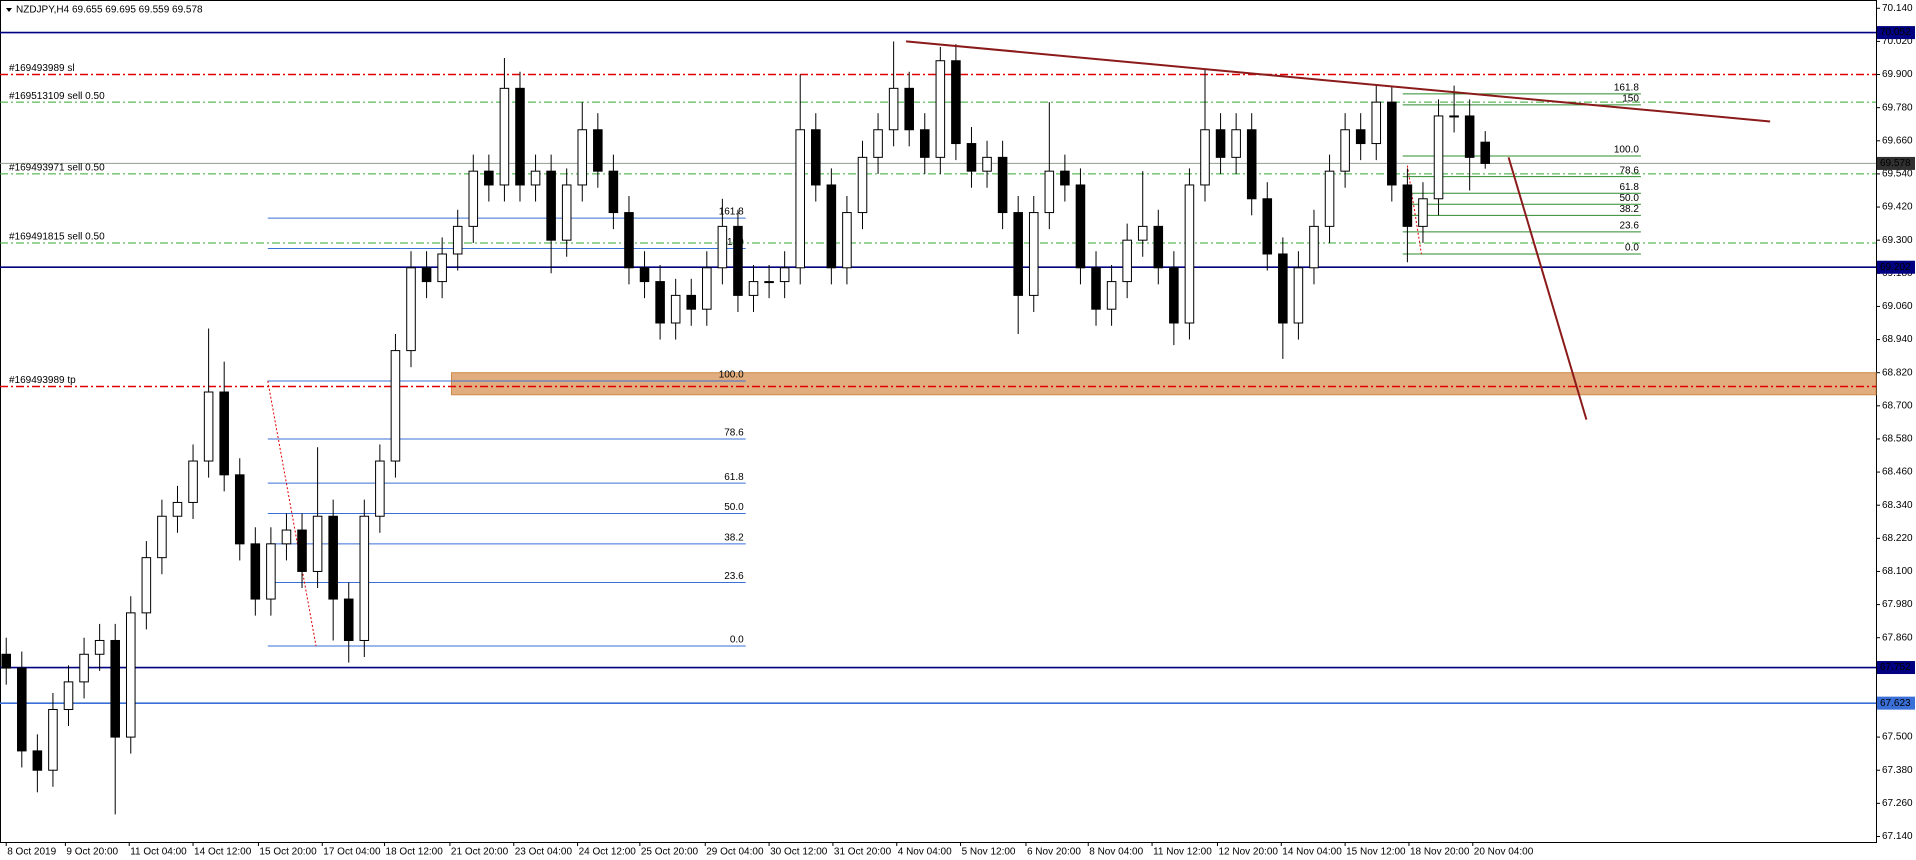 This screenshot has height=860, width=1916. Describe the element at coordinates (670, 852) in the screenshot. I see `x-tick-label: 25 Oct 20:00` at that location.